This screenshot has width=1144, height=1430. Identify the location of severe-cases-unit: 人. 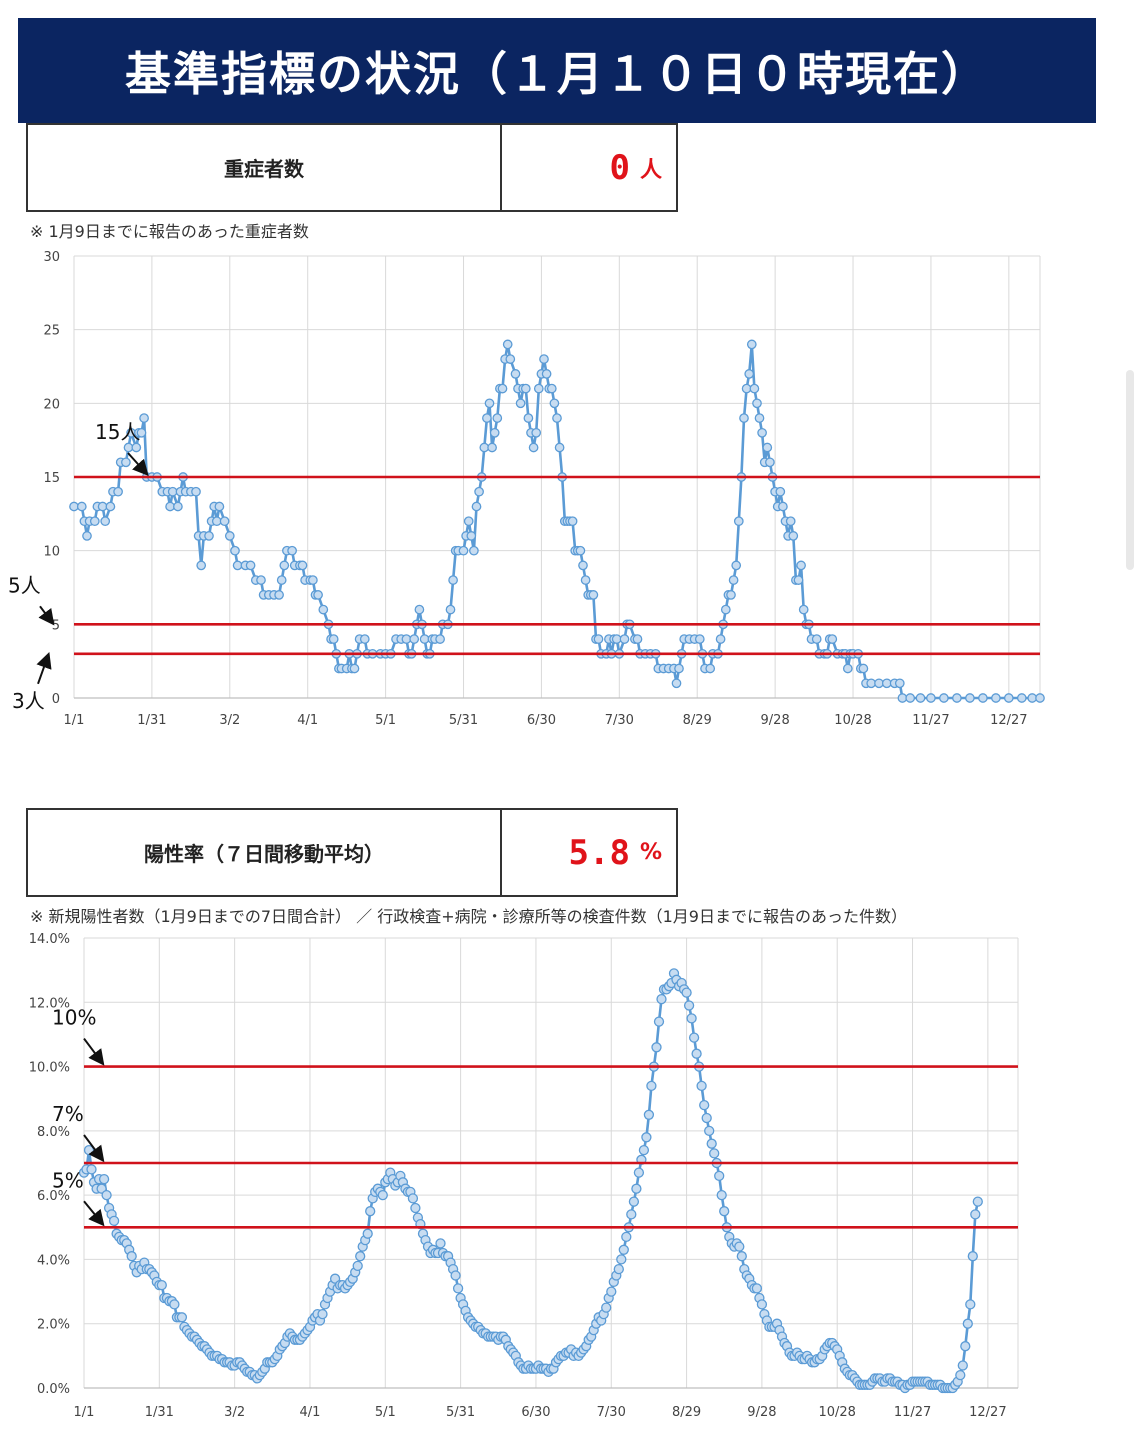
(650, 170).